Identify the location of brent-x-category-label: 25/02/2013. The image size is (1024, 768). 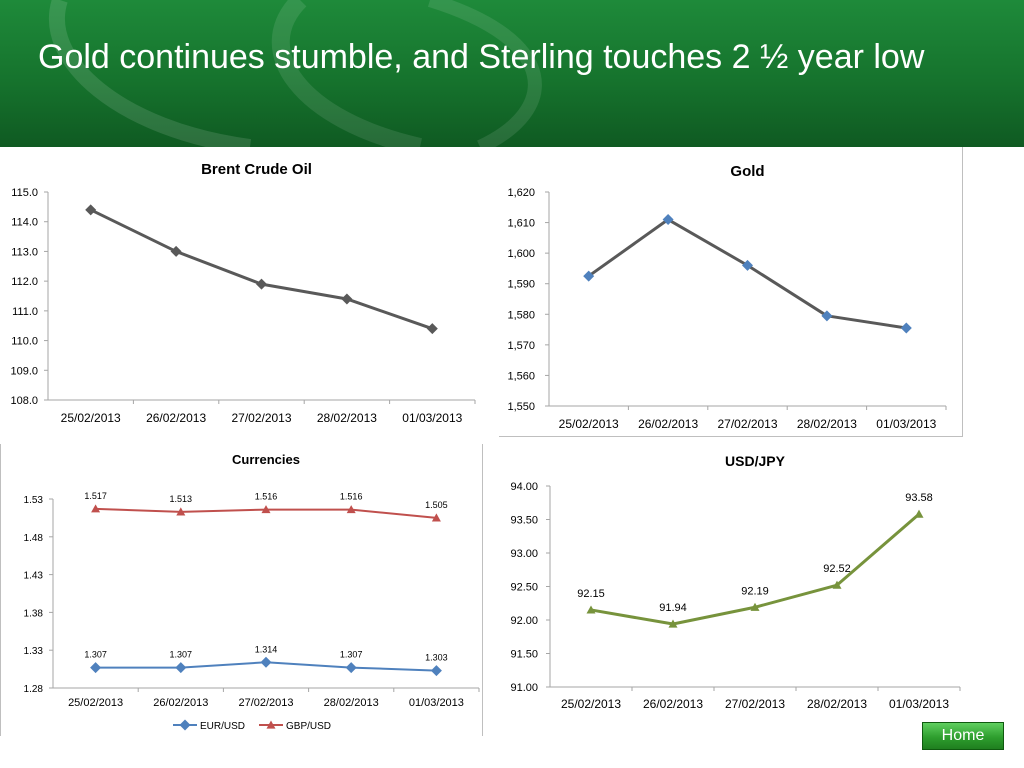
(91, 418).